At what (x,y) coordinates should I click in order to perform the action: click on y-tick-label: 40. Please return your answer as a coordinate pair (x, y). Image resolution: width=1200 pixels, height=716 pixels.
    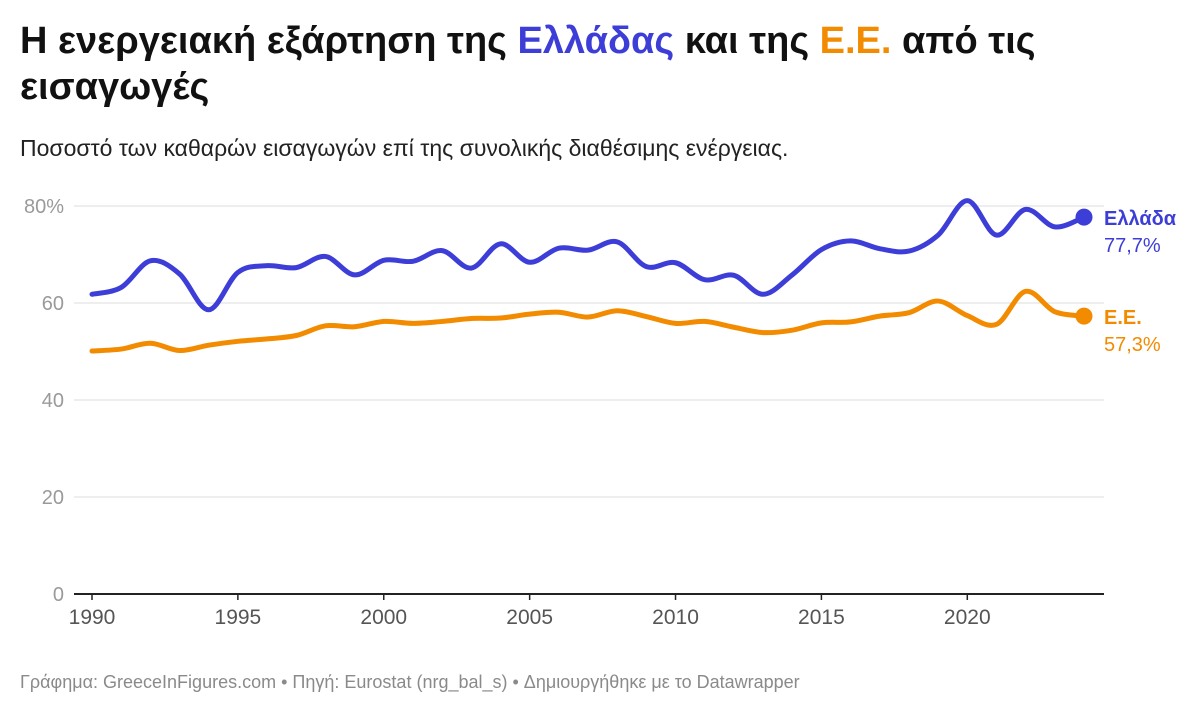
    Looking at the image, I should click on (53, 401).